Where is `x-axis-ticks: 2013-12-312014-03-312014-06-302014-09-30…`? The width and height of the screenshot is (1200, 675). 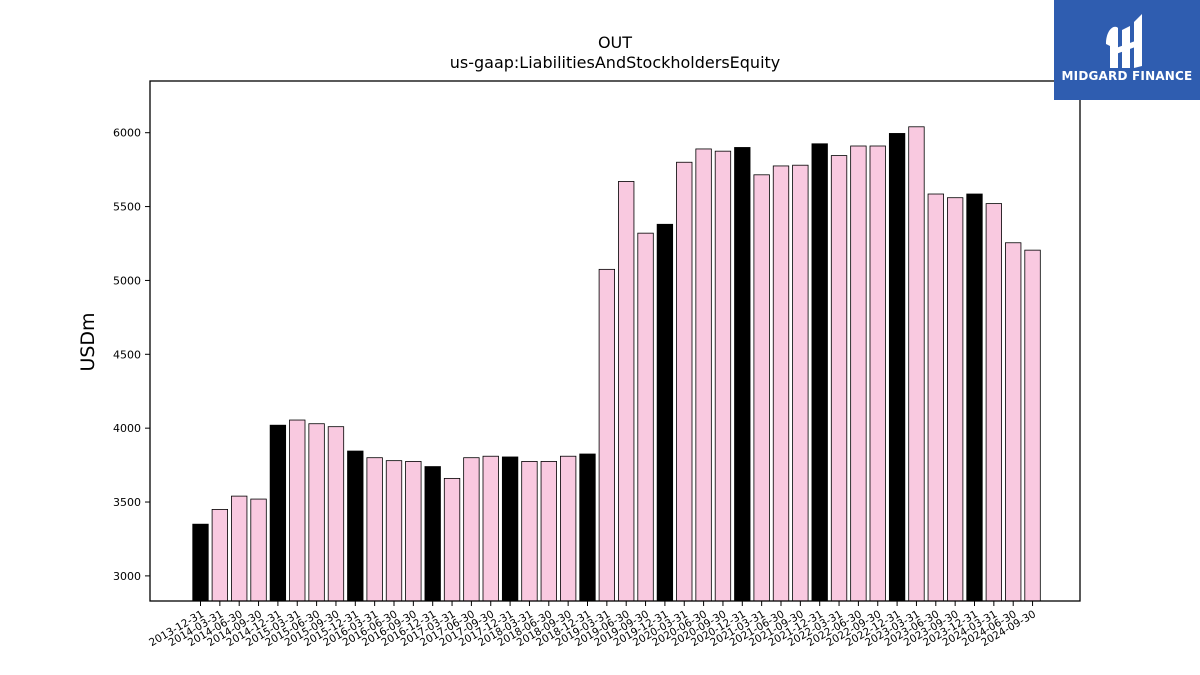 x-axis-ticks: 2013-12-312014-03-312014-06-302014-09-30… is located at coordinates (592, 625).